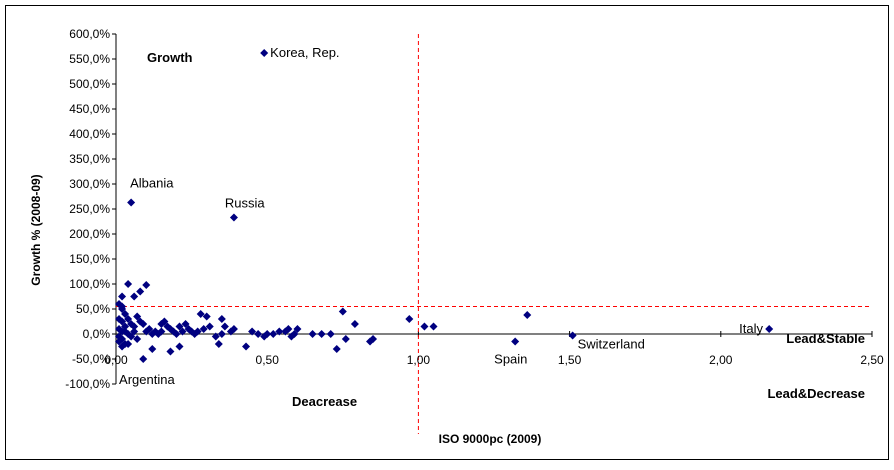  What do you see at coordinates (87, 384) in the screenshot?
I see `y-tick-label: -100,0%` at bounding box center [87, 384].